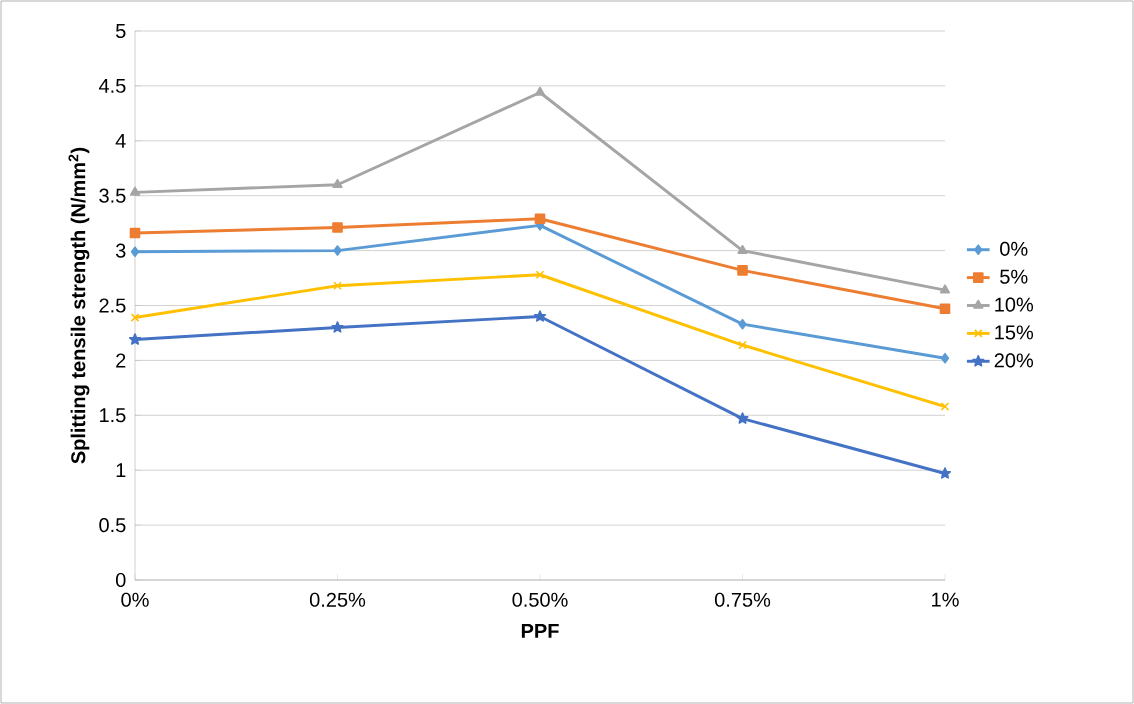 The width and height of the screenshot is (1134, 704). Describe the element at coordinates (112, 195) in the screenshot. I see `y-tick-label: 3.5` at that location.